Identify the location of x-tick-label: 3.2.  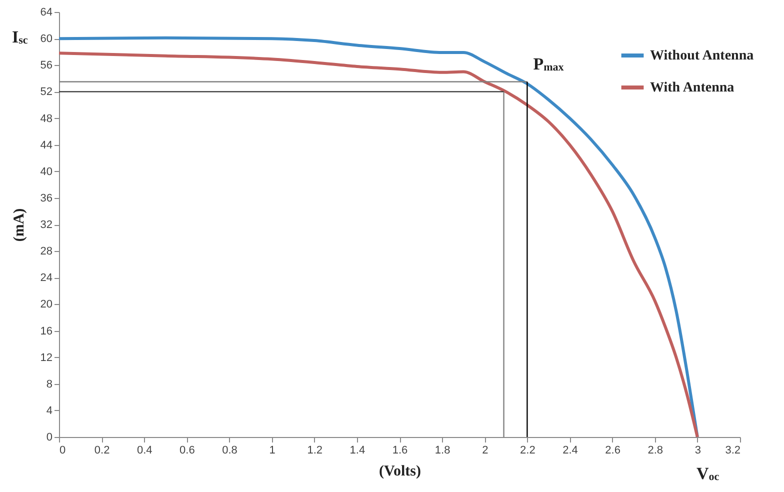
(732, 450).